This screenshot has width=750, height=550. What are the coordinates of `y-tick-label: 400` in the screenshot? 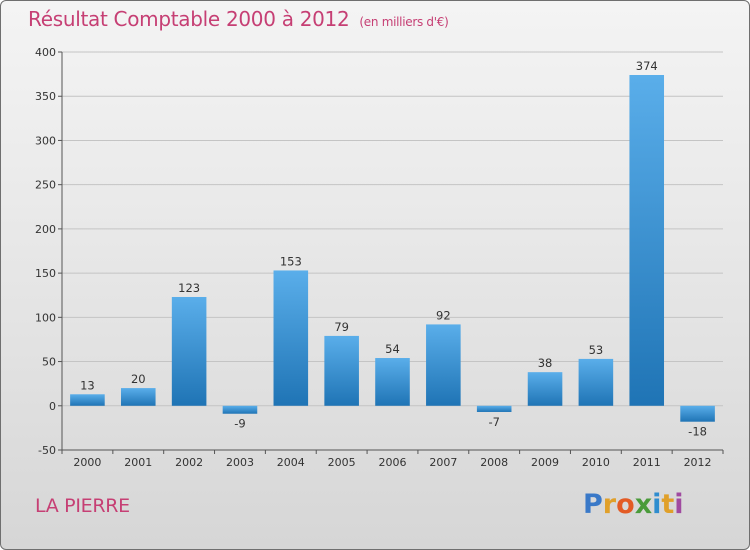 It's located at (45, 52).